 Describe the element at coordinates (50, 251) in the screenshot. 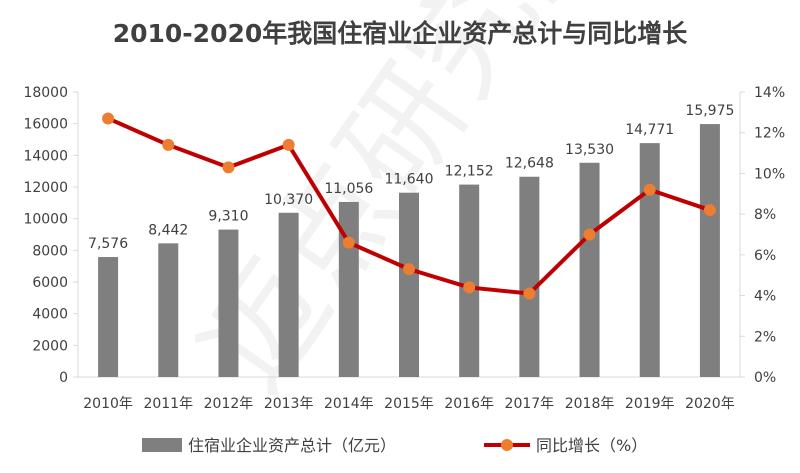

I see `left-tick-label: 8000` at that location.